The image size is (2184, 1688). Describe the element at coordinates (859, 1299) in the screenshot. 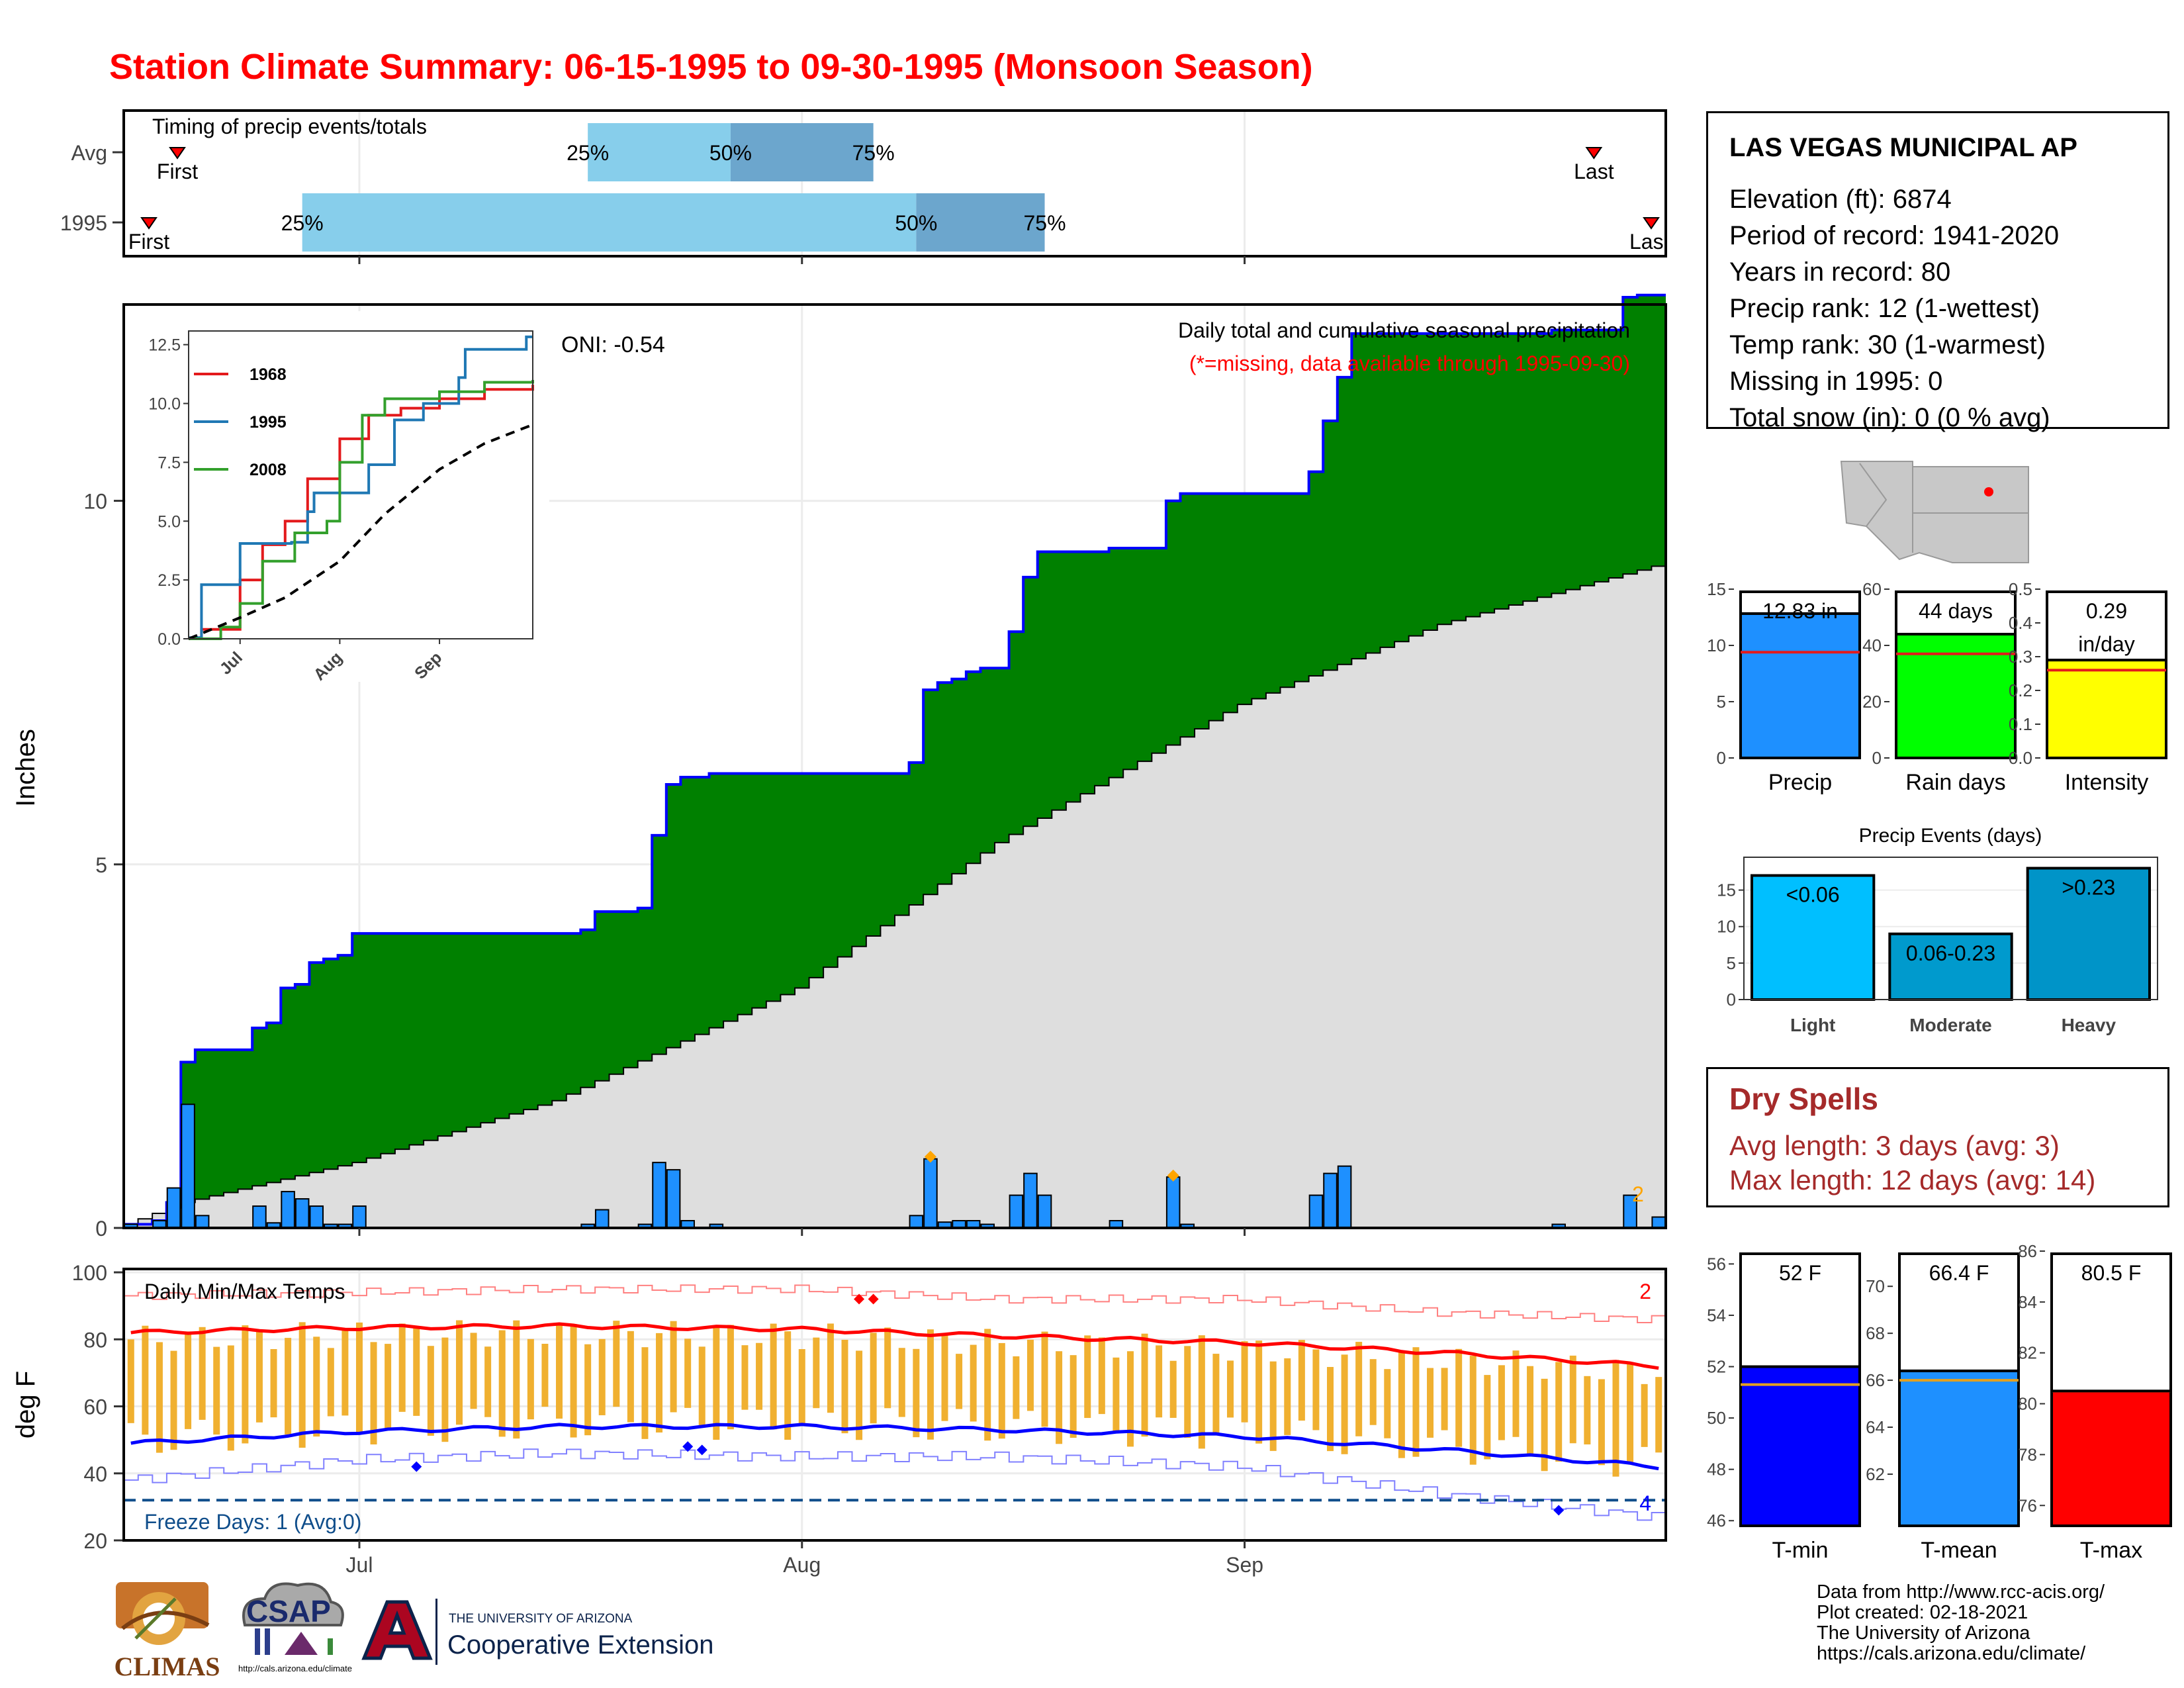

I see `record-high-marker` at that location.